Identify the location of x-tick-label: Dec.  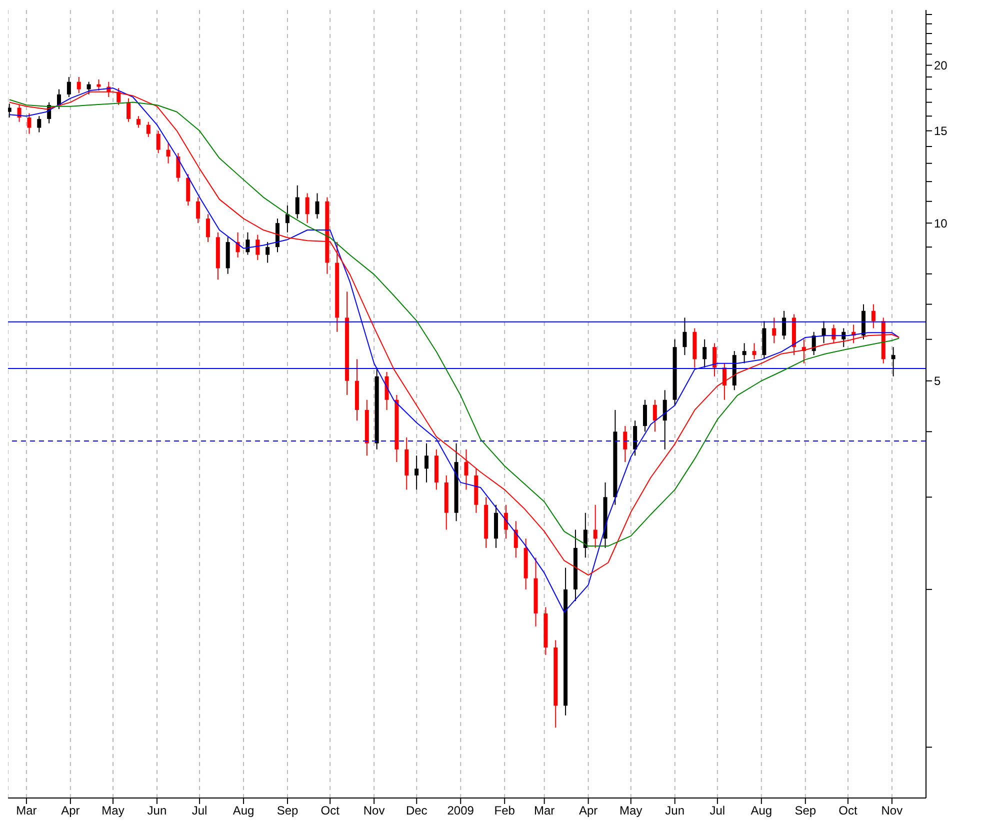
(417, 811).